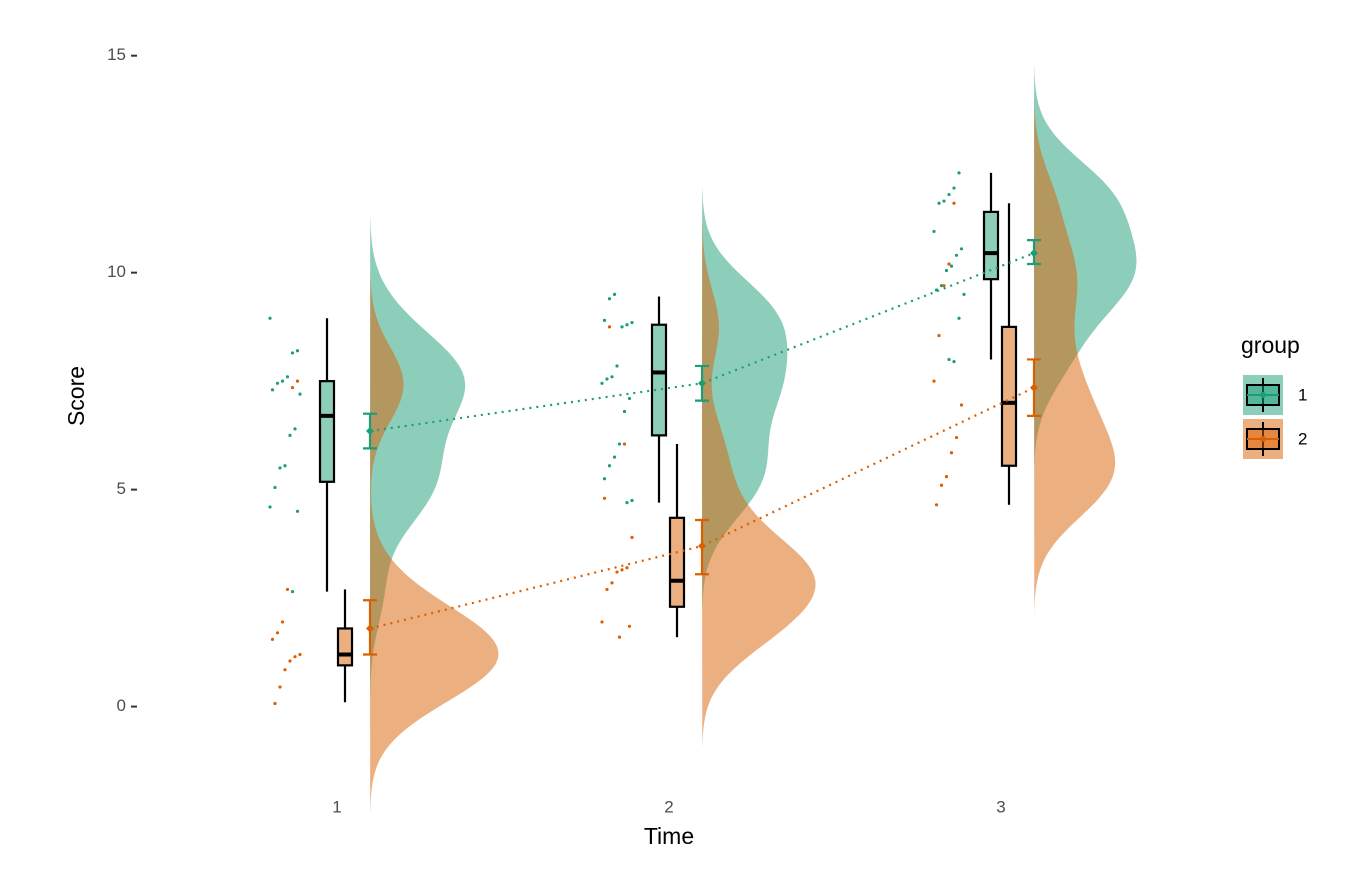  What do you see at coordinates (336, 806) in the screenshot?
I see `x-tick-label: 1` at bounding box center [336, 806].